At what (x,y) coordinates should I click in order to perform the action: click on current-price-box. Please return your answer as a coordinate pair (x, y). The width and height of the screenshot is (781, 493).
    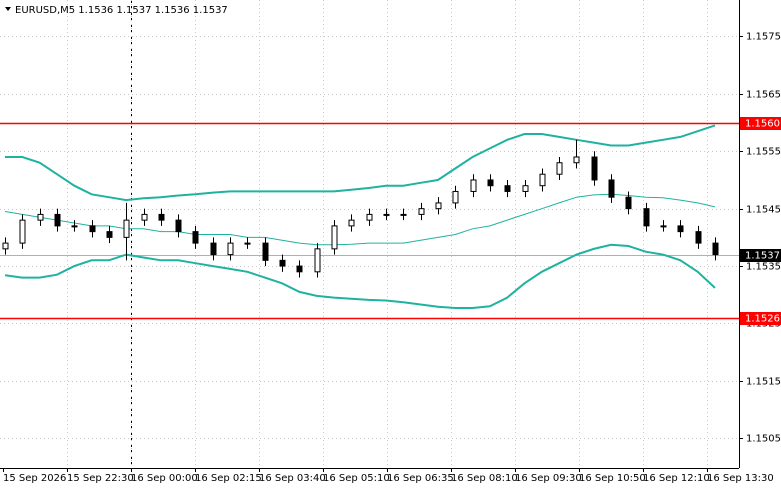
    Looking at the image, I should click on (760, 255).